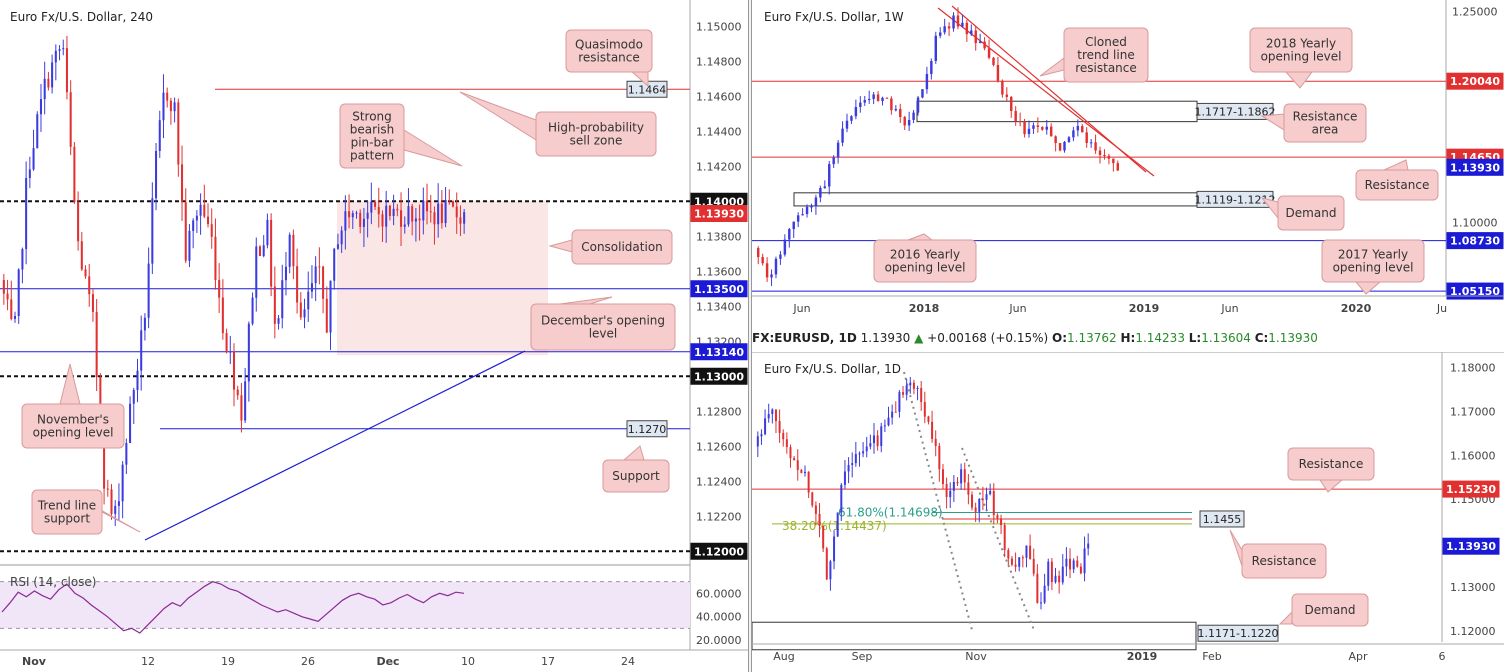 The width and height of the screenshot is (1504, 672). Describe the element at coordinates (919, 338) in the screenshot. I see `up-triangle-icon: ▲` at that location.